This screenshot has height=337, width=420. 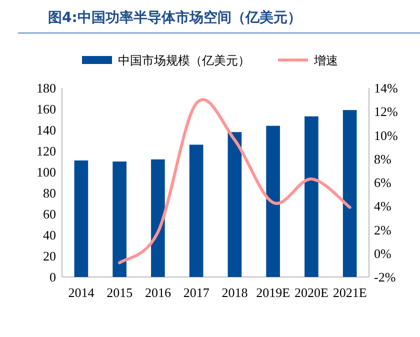 What do you see at coordinates (386, 88) in the screenshot?
I see `y2-tick-label: 14%` at bounding box center [386, 88].